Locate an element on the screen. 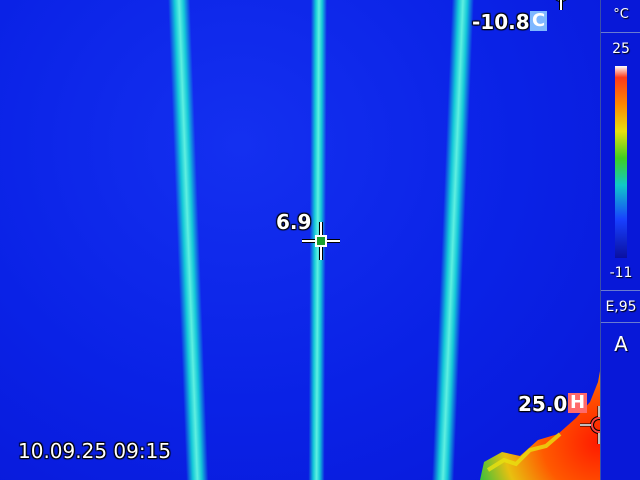 The width and height of the screenshot is (640, 480). scale-mode-indicator: A is located at coordinates (620, 344).